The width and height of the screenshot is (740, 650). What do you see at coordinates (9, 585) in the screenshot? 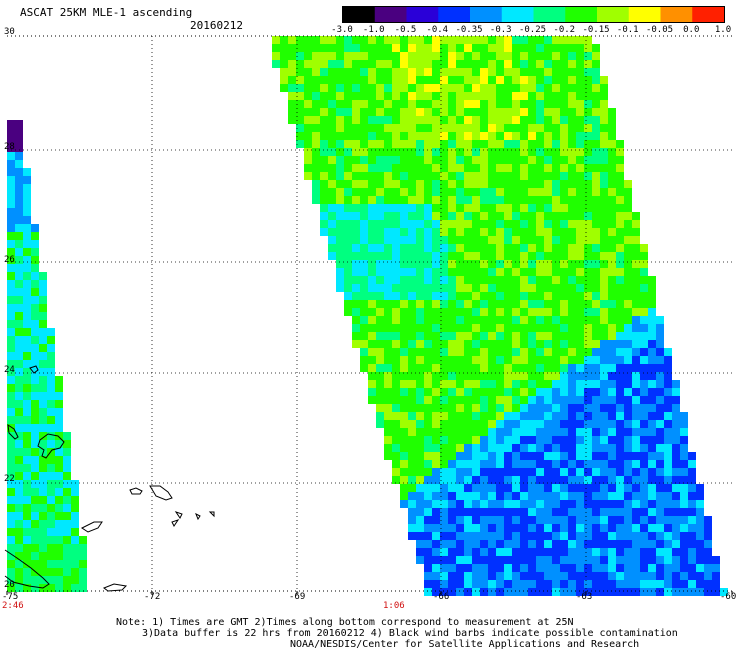
I see `lat-label-20: 20` at bounding box center [9, 585].